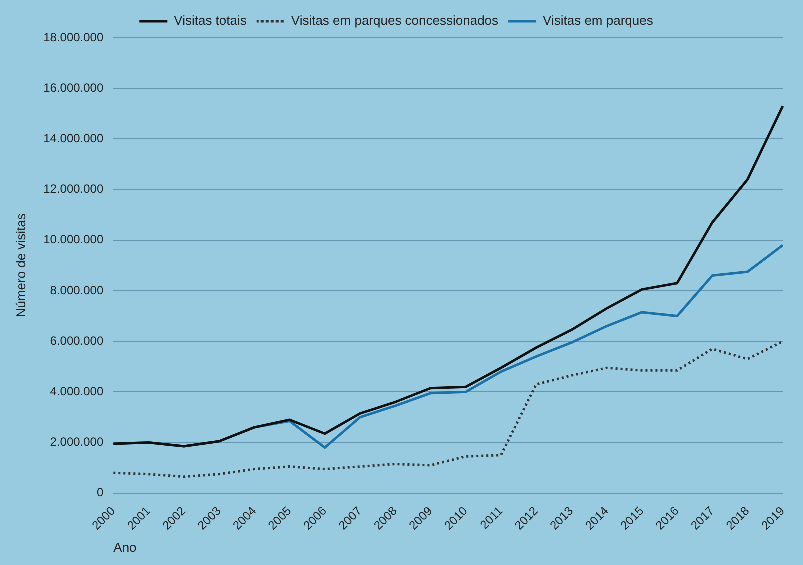 Image resolution: width=803 pixels, height=565 pixels. I want to click on y-tick-label: 10.000.000, so click(74, 239).